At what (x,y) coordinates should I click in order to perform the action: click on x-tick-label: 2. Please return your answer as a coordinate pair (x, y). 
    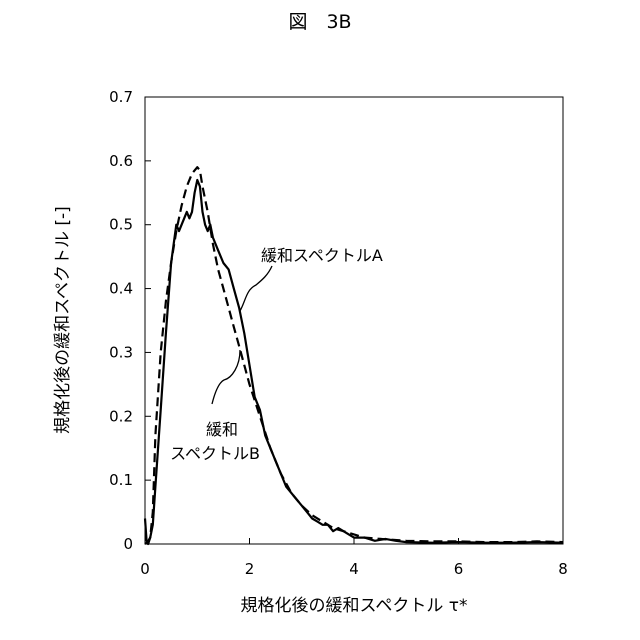
    Looking at the image, I should click on (250, 569).